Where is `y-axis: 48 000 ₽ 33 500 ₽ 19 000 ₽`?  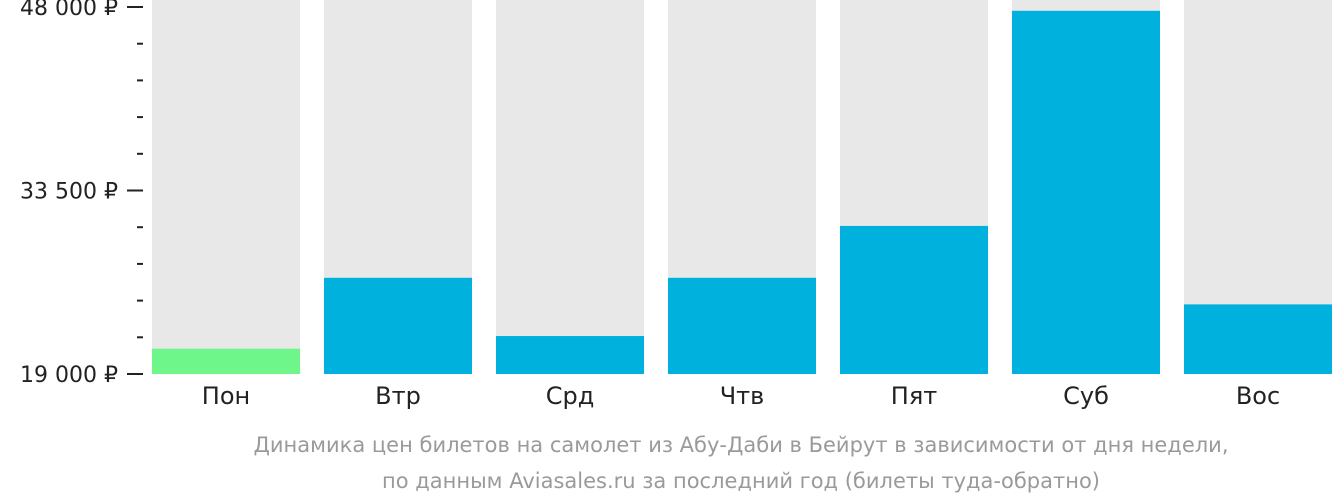
y-axis: 48 000 ₽ 33 500 ₽ 19 000 ₽ is located at coordinates (81, 194).